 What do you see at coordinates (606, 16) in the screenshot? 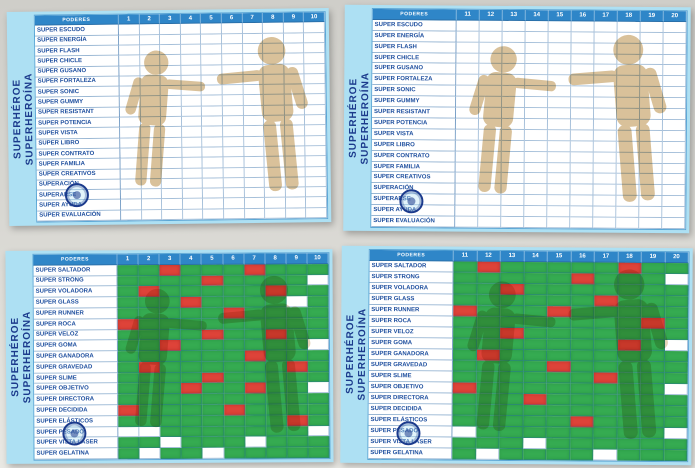
I see `col-header: 17` at bounding box center [606, 16].